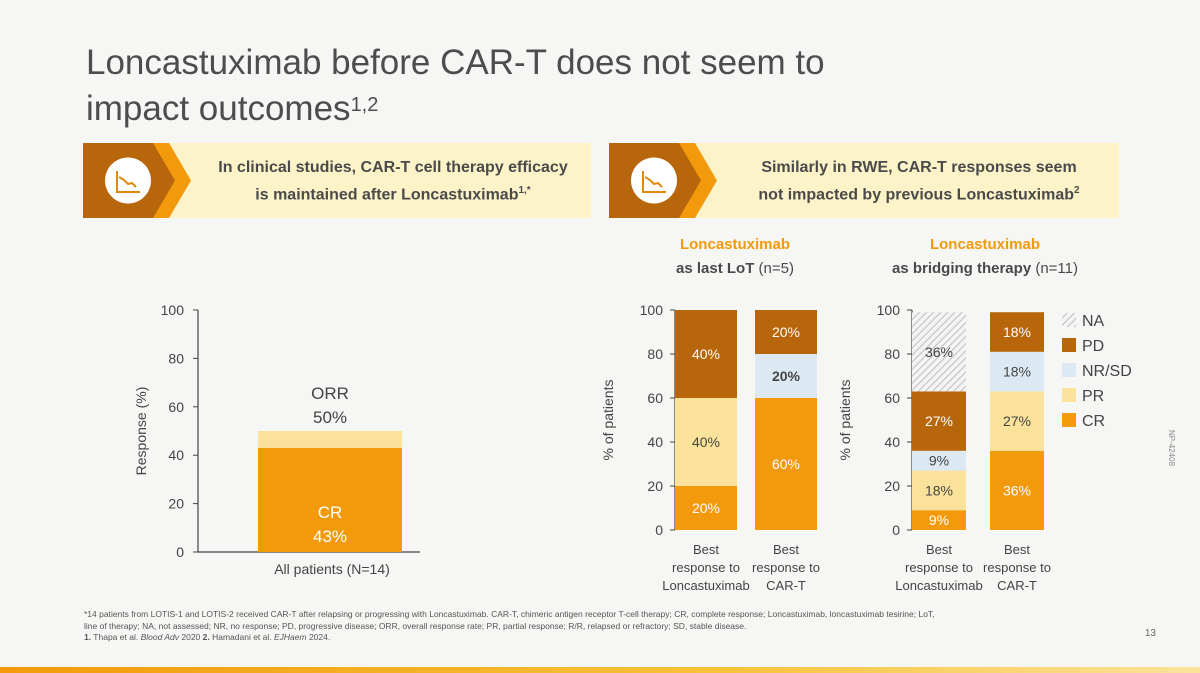  Describe the element at coordinates (330, 439) in the screenshot. I see `bar-orr` at that location.